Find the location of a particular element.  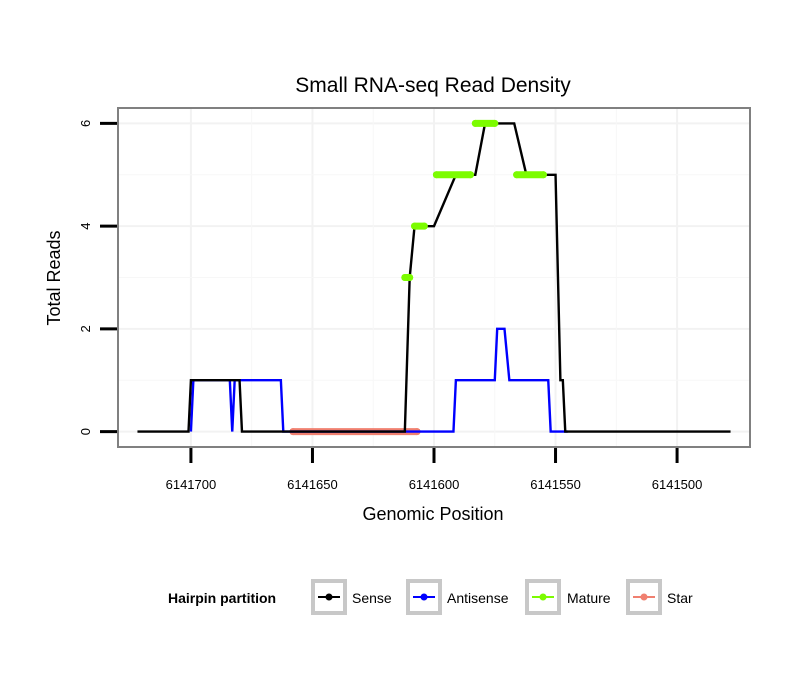

y-tick-label: 2 is located at coordinates (85, 328).